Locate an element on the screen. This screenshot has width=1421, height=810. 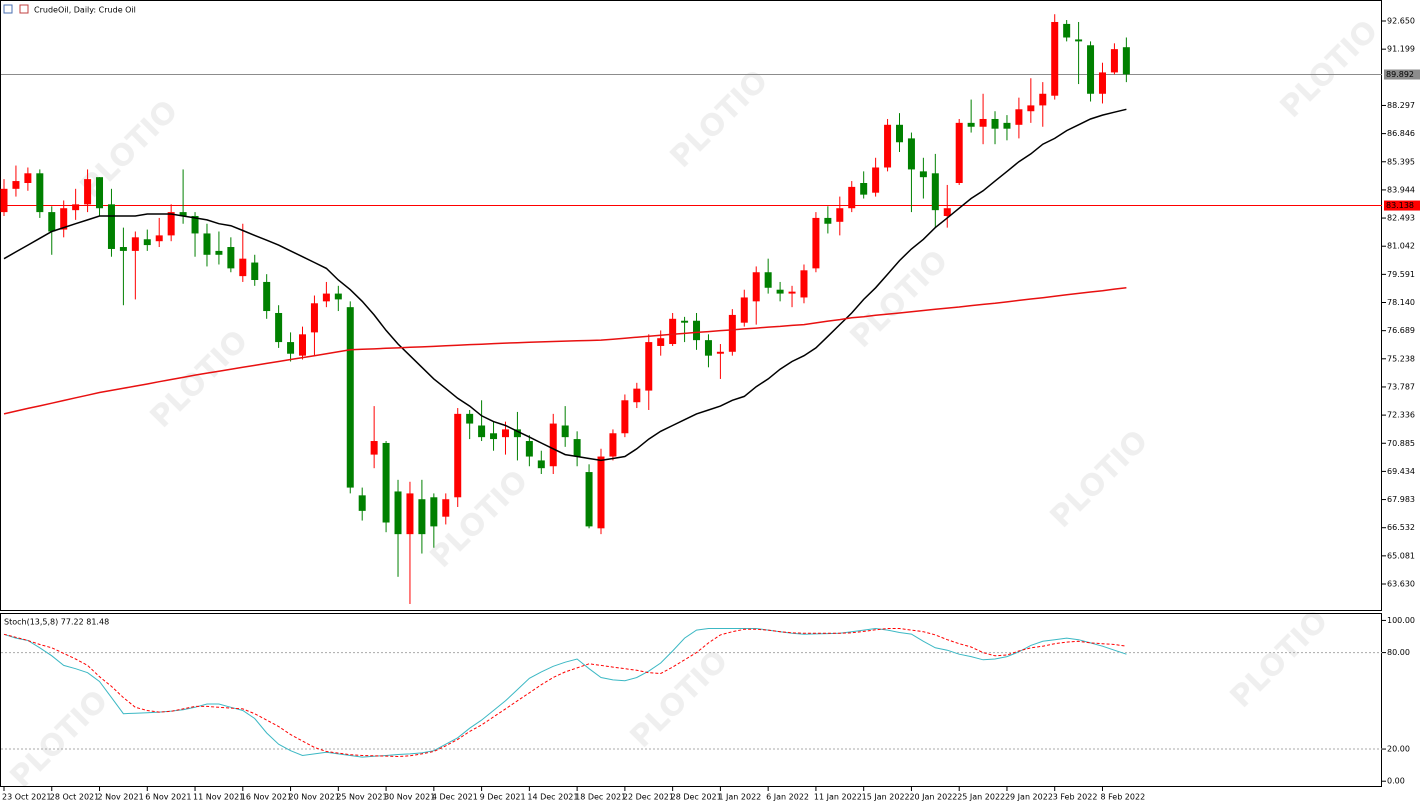
x-tick-label: 25 Nov 2021 is located at coordinates (361, 797).